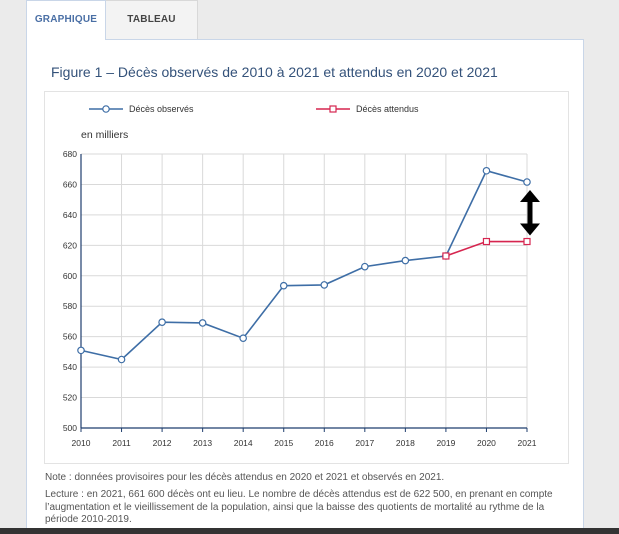  Describe the element at coordinates (254, 109) in the screenshot. I see `legend: Décès observés Décès attendus` at that location.